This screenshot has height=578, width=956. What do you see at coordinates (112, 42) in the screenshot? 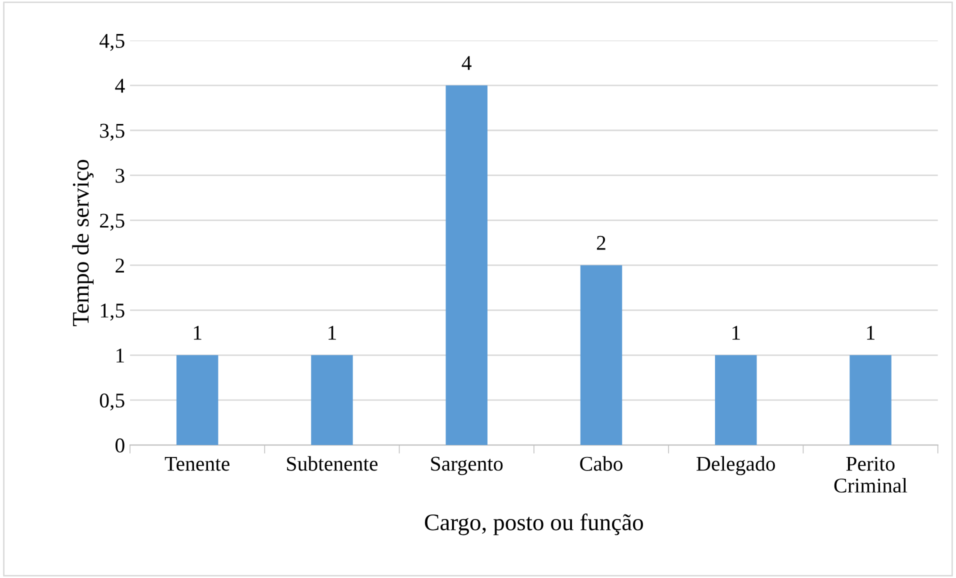
I see `y-tick-label: 4,5` at bounding box center [112, 42].